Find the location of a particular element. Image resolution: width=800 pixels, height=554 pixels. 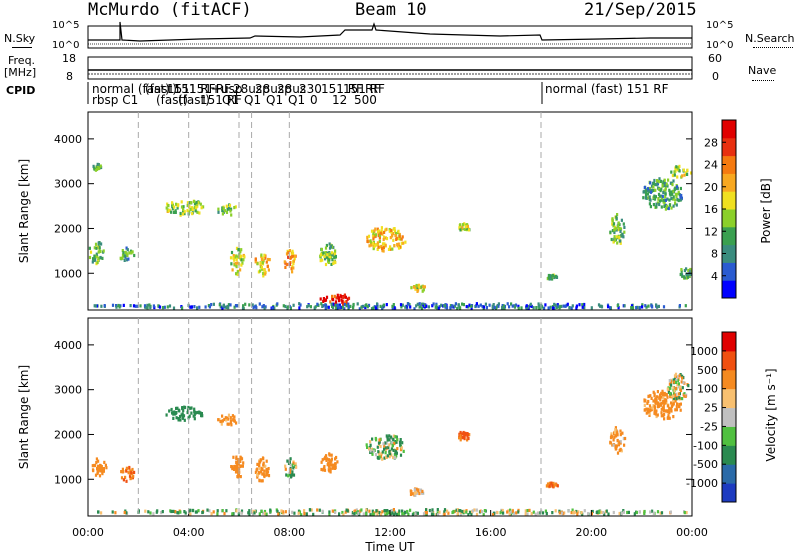

colorbar-tick-label: -25 is located at coordinates (709, 426).